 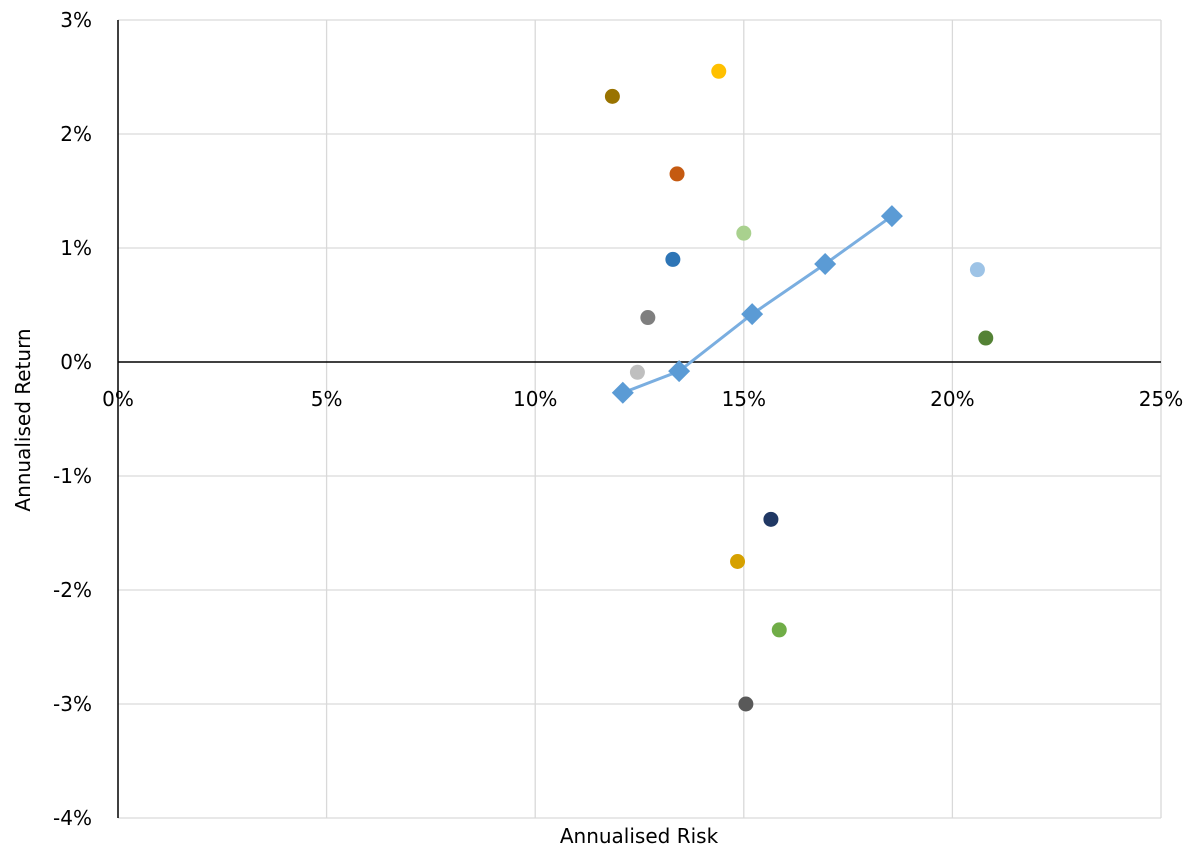 What do you see at coordinates (76, 362) in the screenshot?
I see `y-tick-label: 0%` at bounding box center [76, 362].